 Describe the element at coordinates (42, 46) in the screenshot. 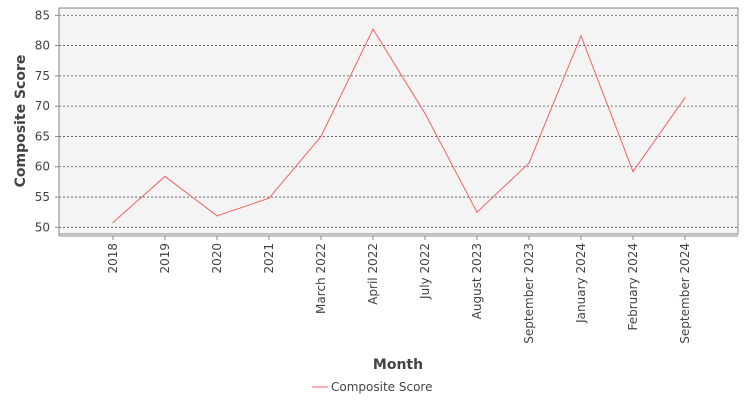

I see `y-tick-label: 80` at that location.